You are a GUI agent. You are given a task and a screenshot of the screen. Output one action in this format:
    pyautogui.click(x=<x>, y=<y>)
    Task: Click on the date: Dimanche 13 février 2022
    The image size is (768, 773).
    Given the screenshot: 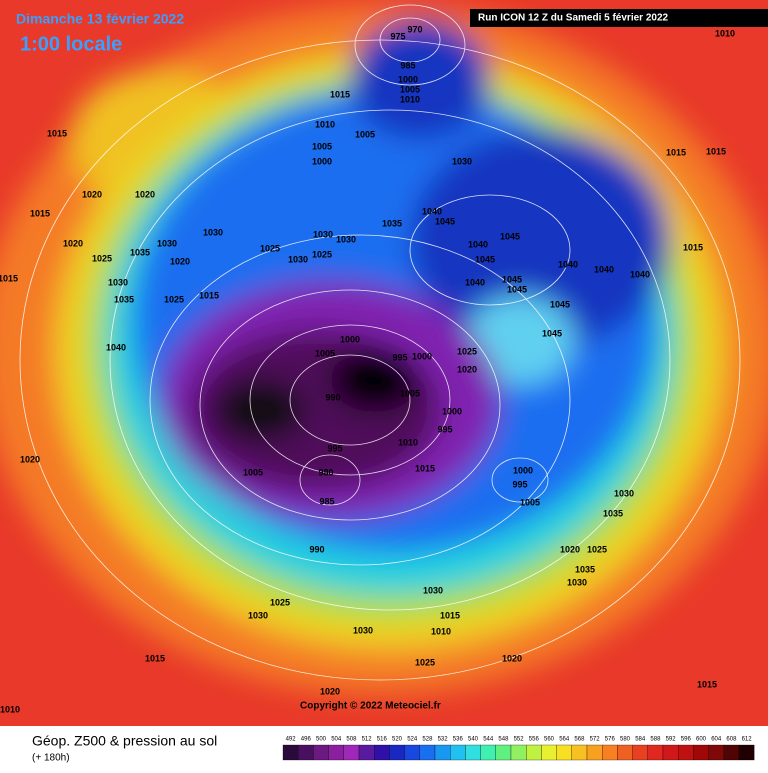 What is the action you would take?
    pyautogui.click(x=100, y=19)
    